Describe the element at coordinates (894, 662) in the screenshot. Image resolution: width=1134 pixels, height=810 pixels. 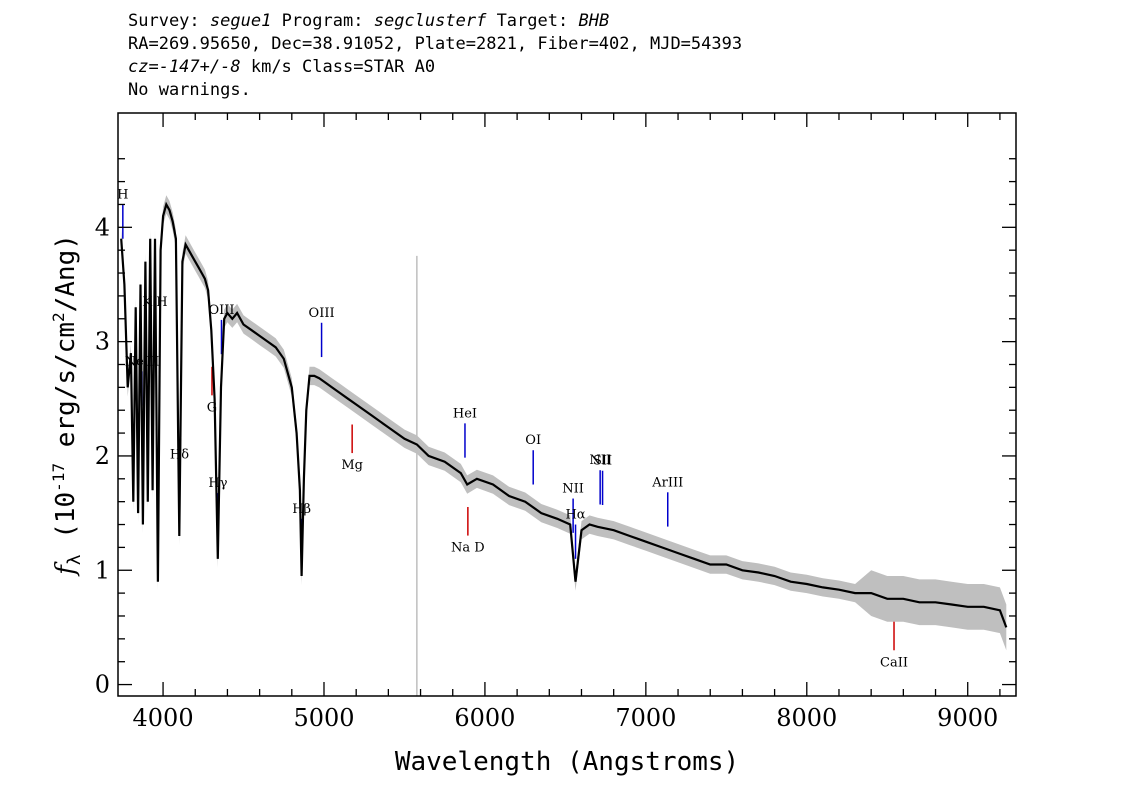
I see `absorption-line-label: CaII` at that location.